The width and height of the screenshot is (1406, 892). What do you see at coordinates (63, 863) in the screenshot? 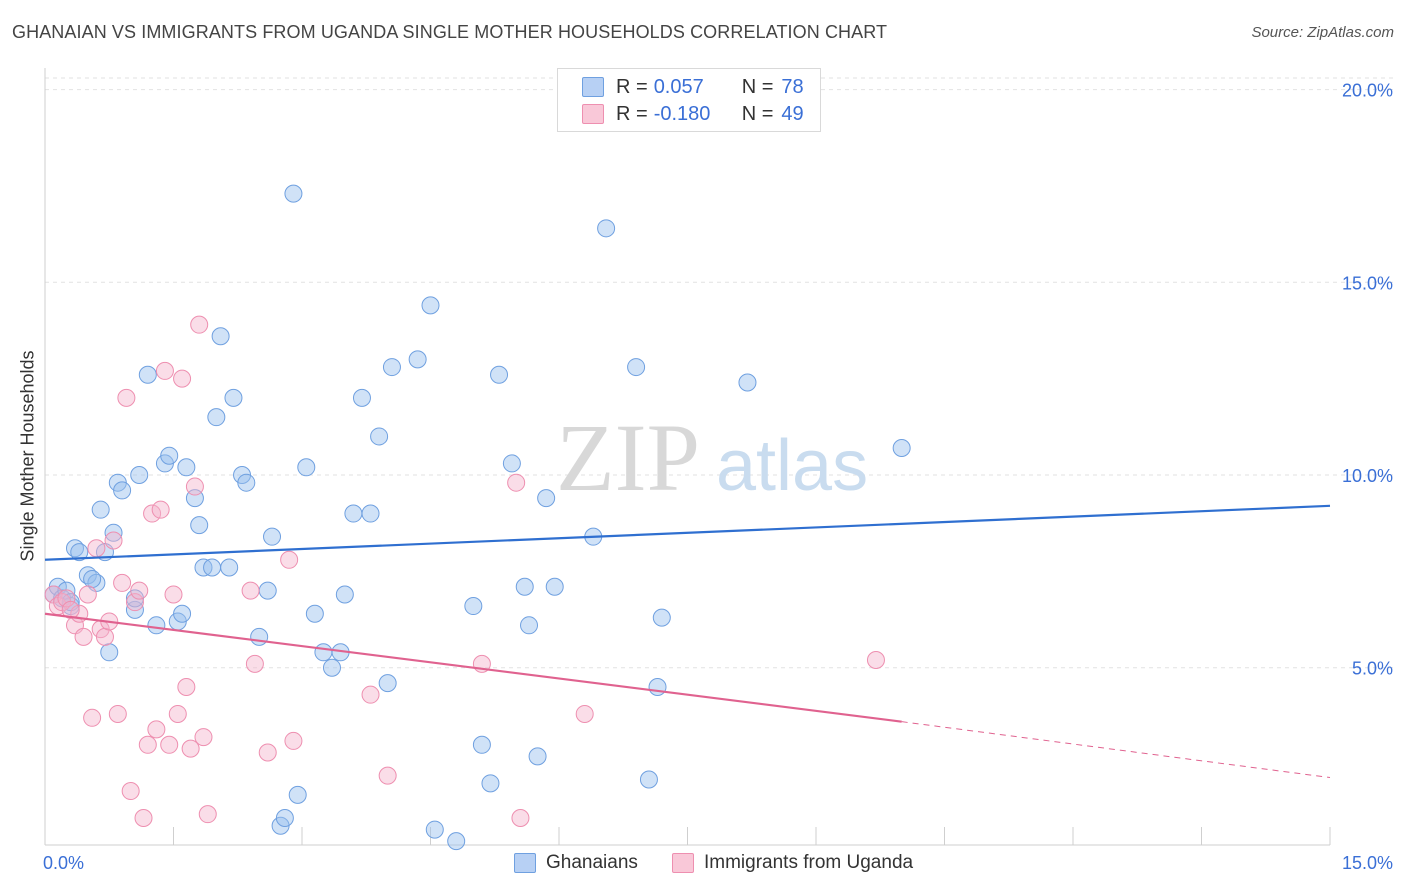
I see `x-tick-label: 0.0%` at bounding box center [63, 863].